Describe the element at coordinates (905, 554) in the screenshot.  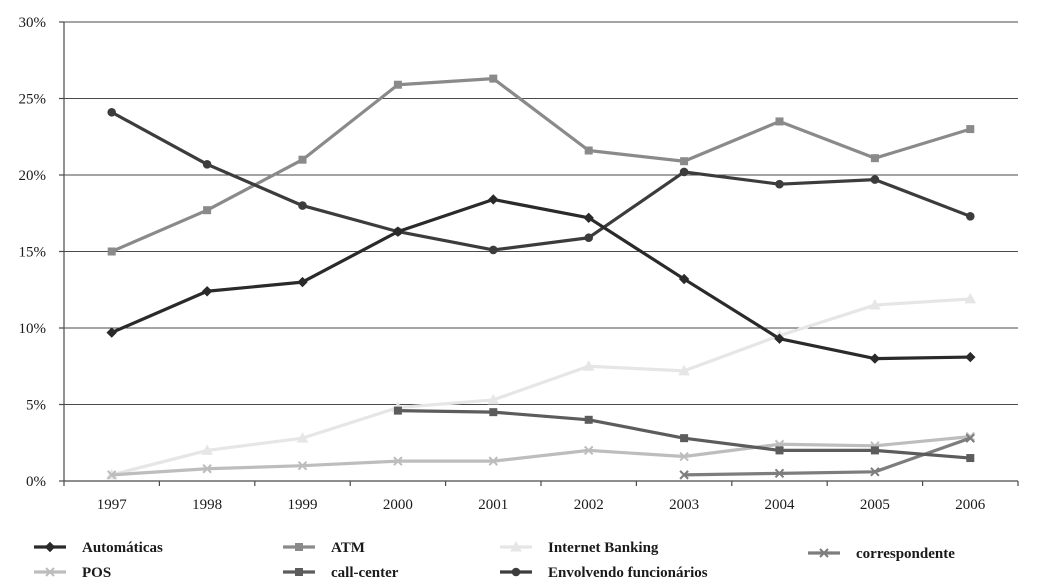
I see `legend-label: correspondente` at that location.